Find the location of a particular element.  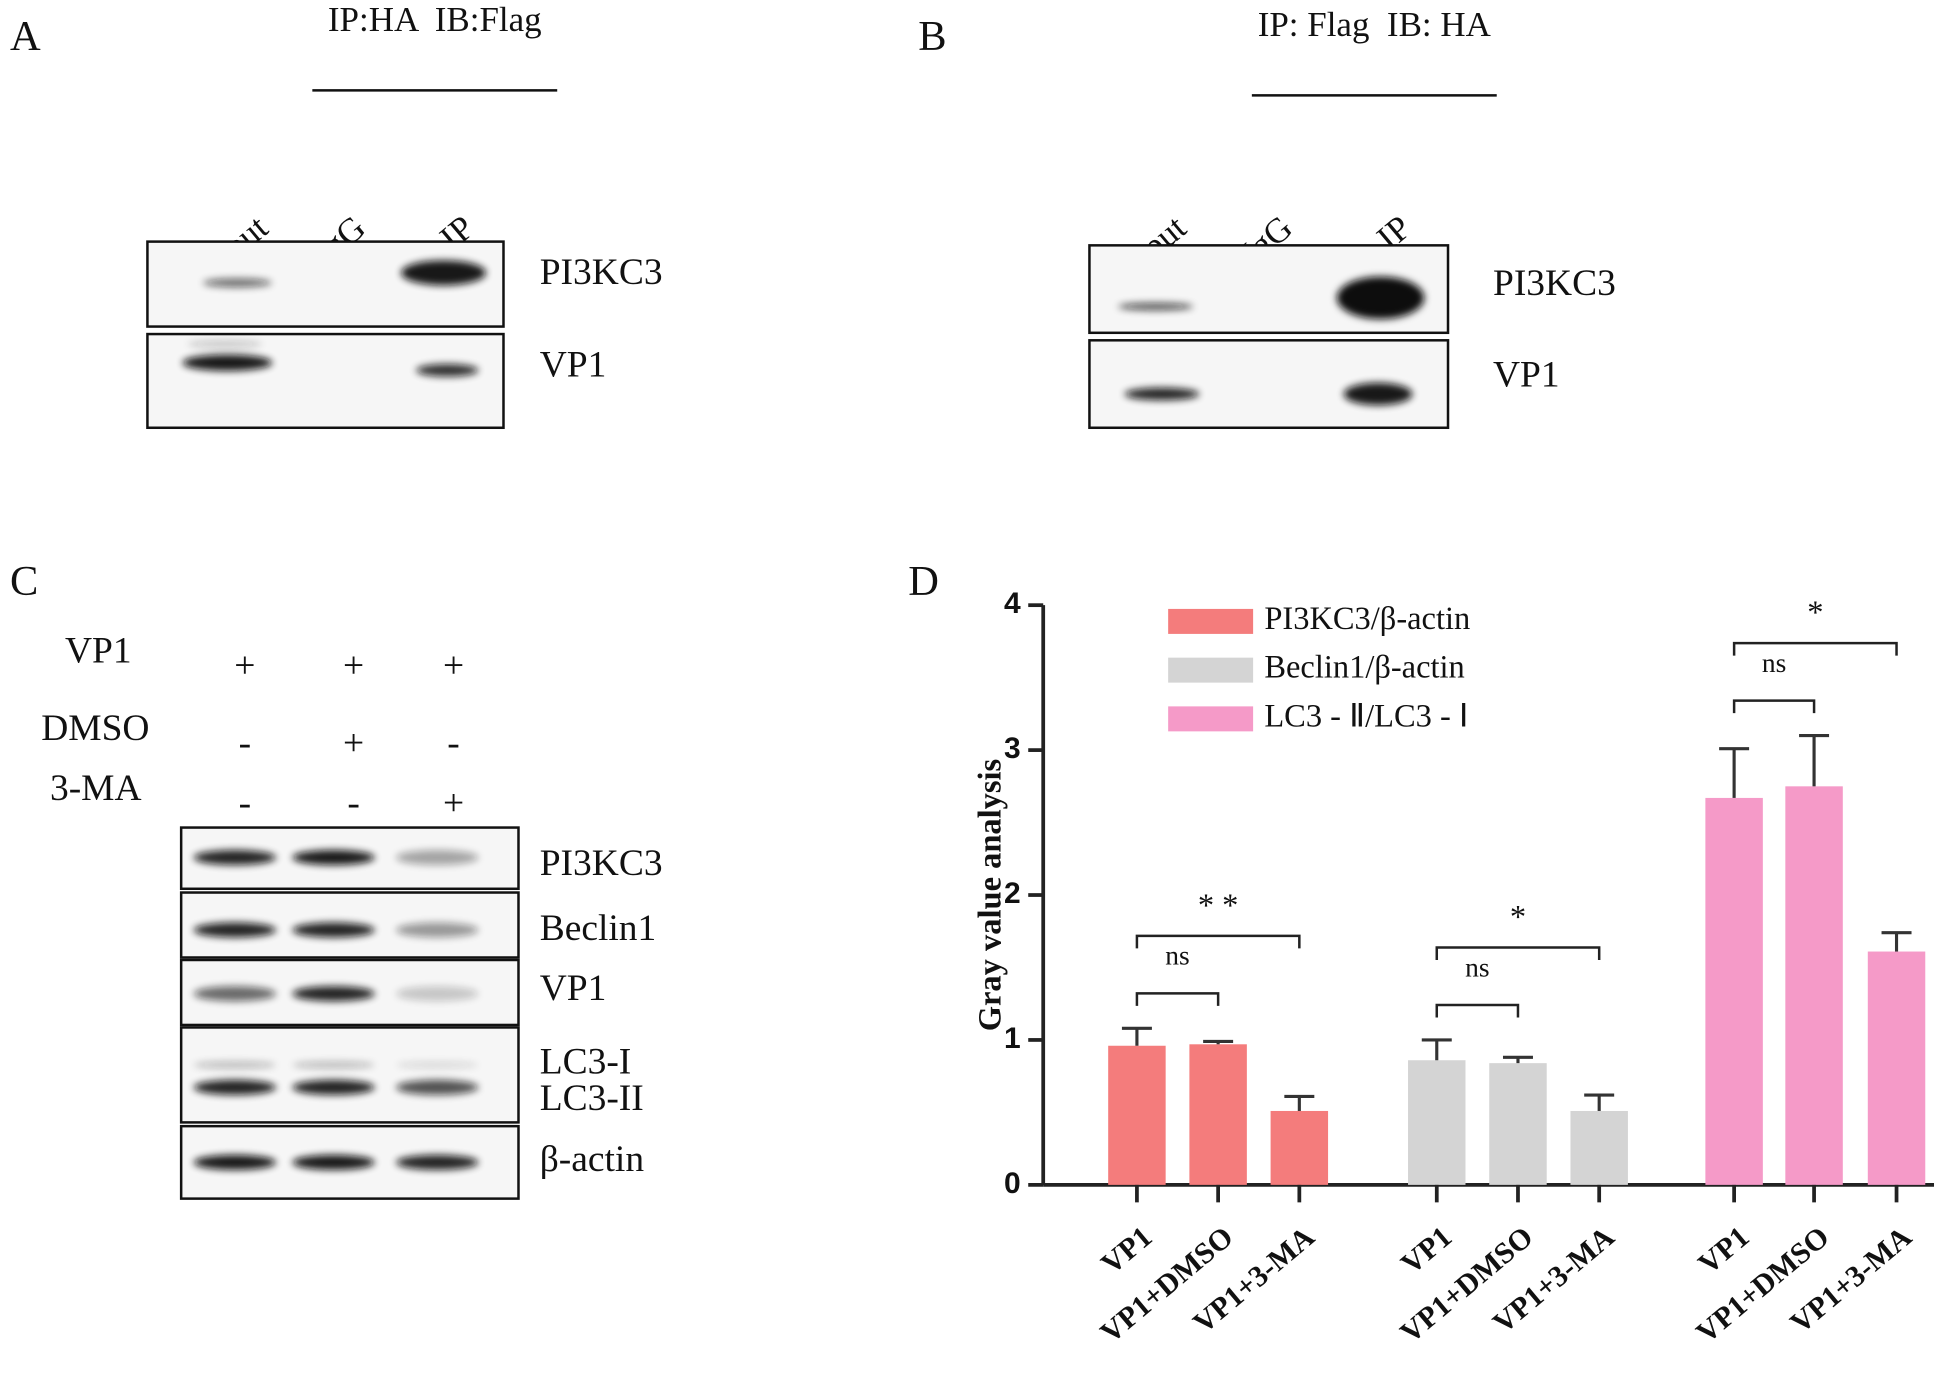

y-axis-label: Gray value analysis is located at coordinates (991, 895).